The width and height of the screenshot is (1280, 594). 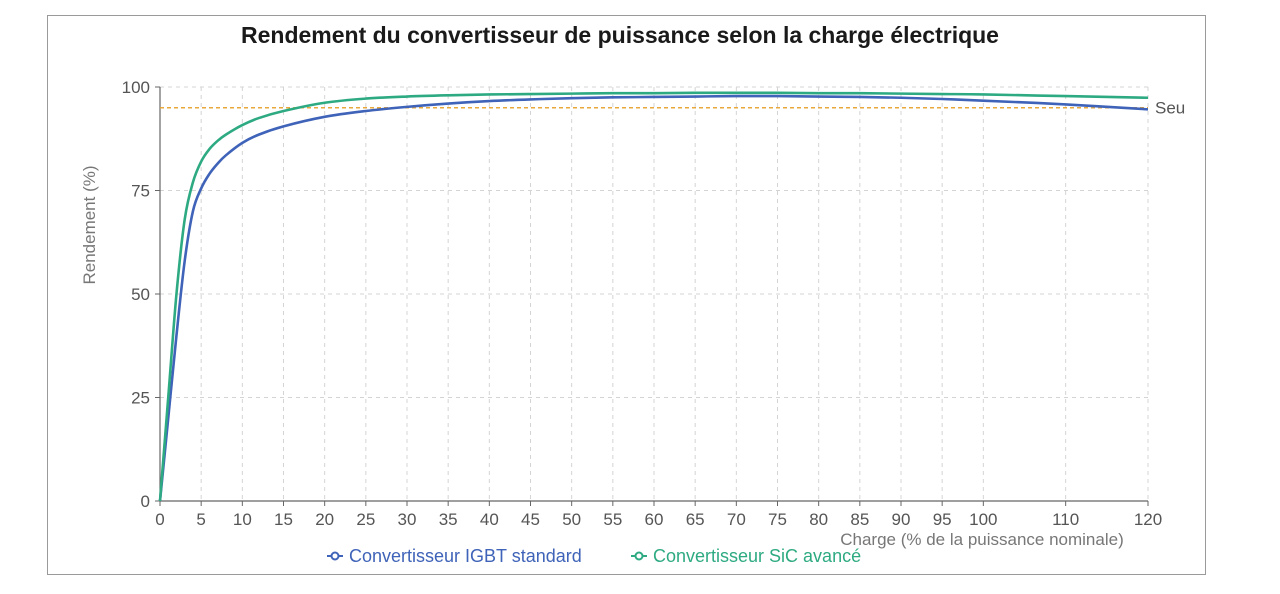 What do you see at coordinates (942, 519) in the screenshot?
I see `x-tick-label: 95` at bounding box center [942, 519].